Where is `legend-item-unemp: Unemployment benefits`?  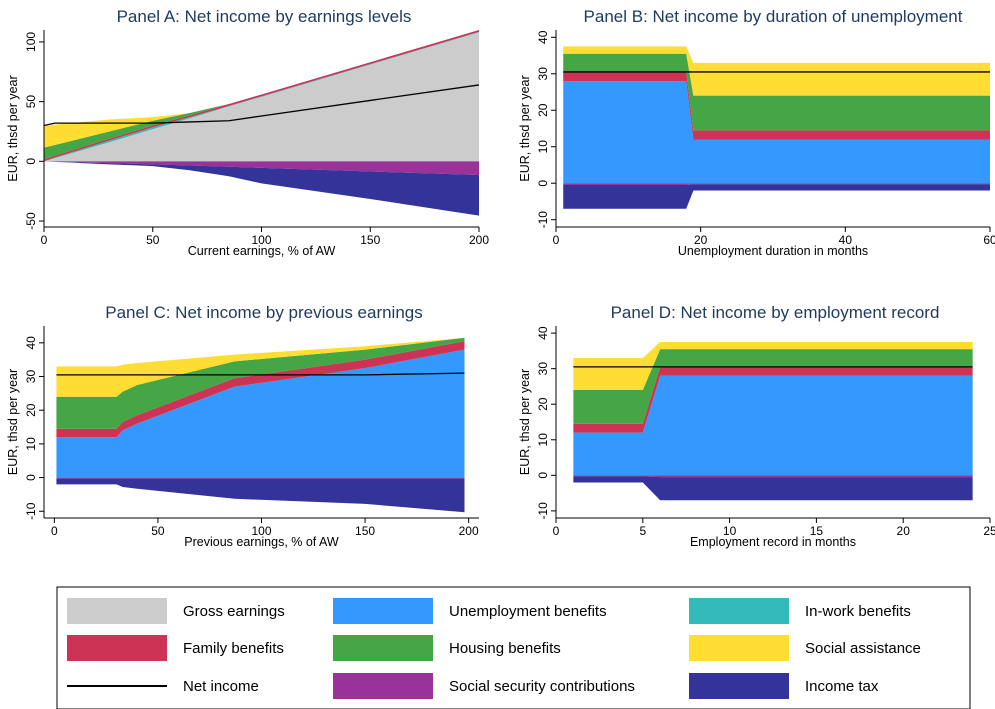
legend-item-unemp: Unemployment benefits is located at coordinates (470, 611).